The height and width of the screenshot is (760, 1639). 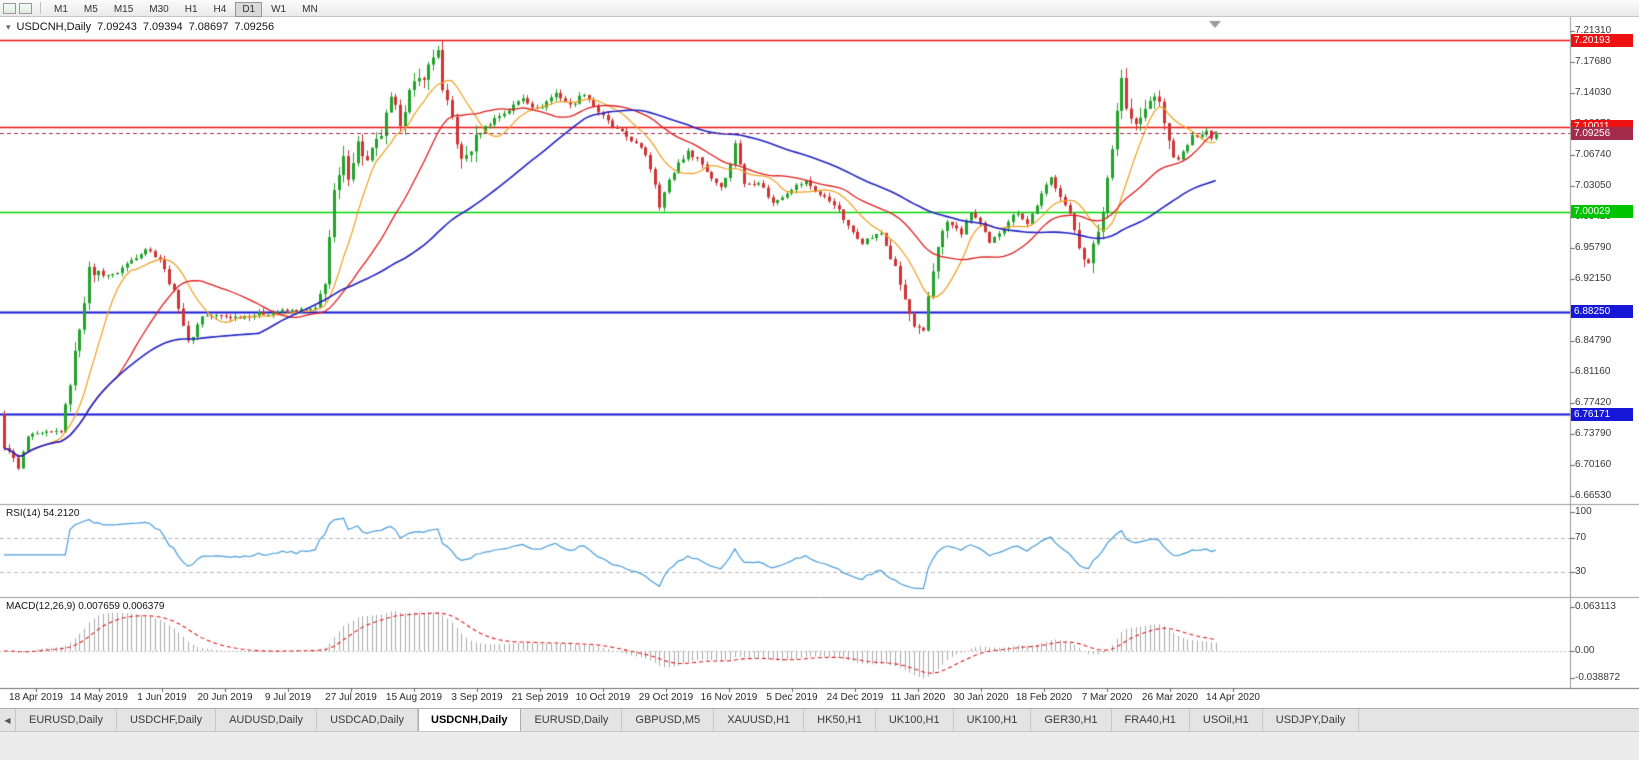 I want to click on timeframe-mn-button: MN, so click(x=310, y=9).